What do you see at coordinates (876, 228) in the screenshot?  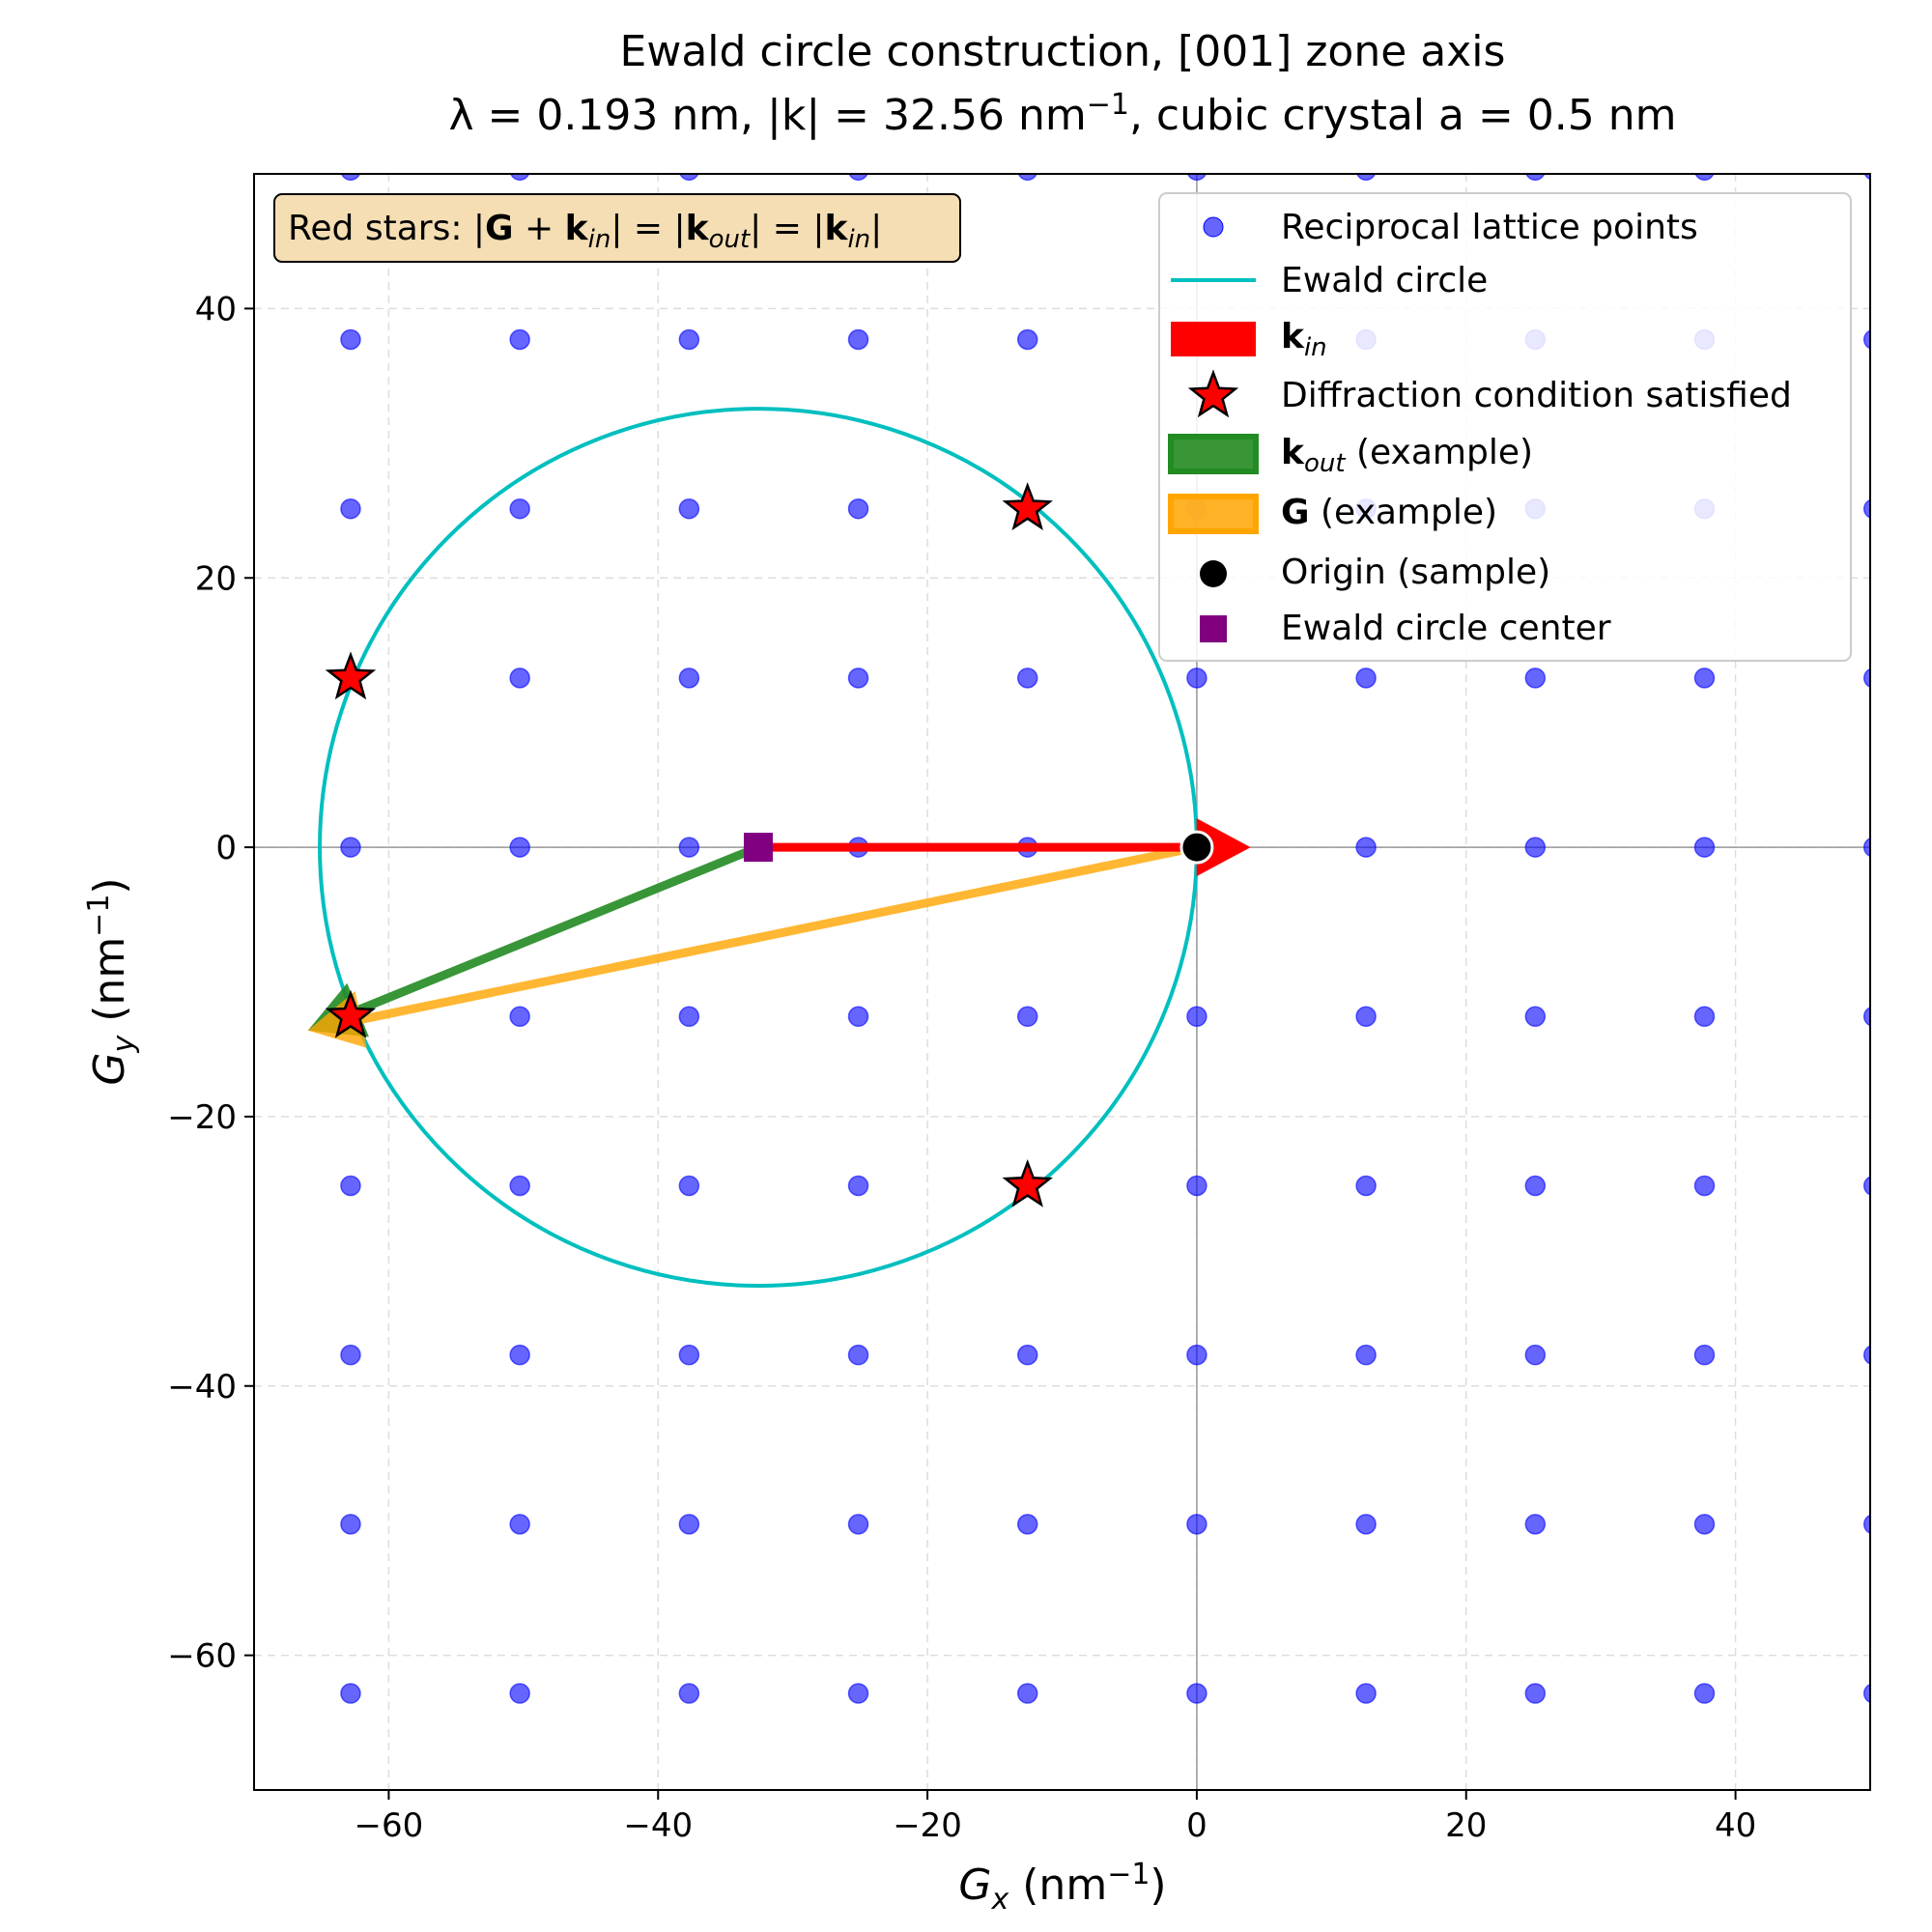 I see `annotation-suffix: |` at bounding box center [876, 228].